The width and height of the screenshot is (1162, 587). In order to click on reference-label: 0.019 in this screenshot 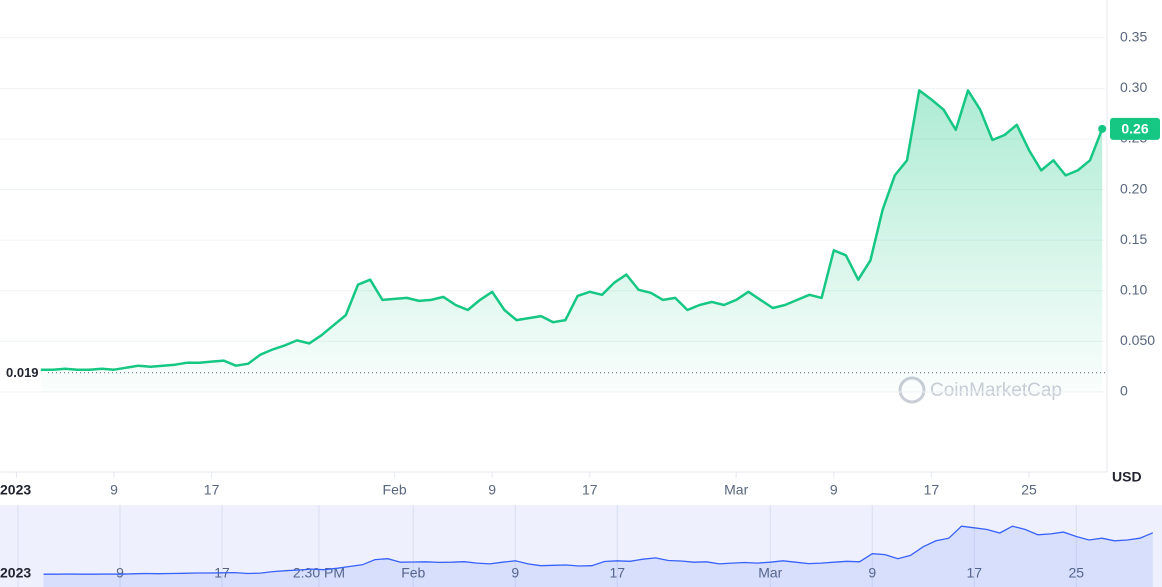, I will do `click(22, 372)`.